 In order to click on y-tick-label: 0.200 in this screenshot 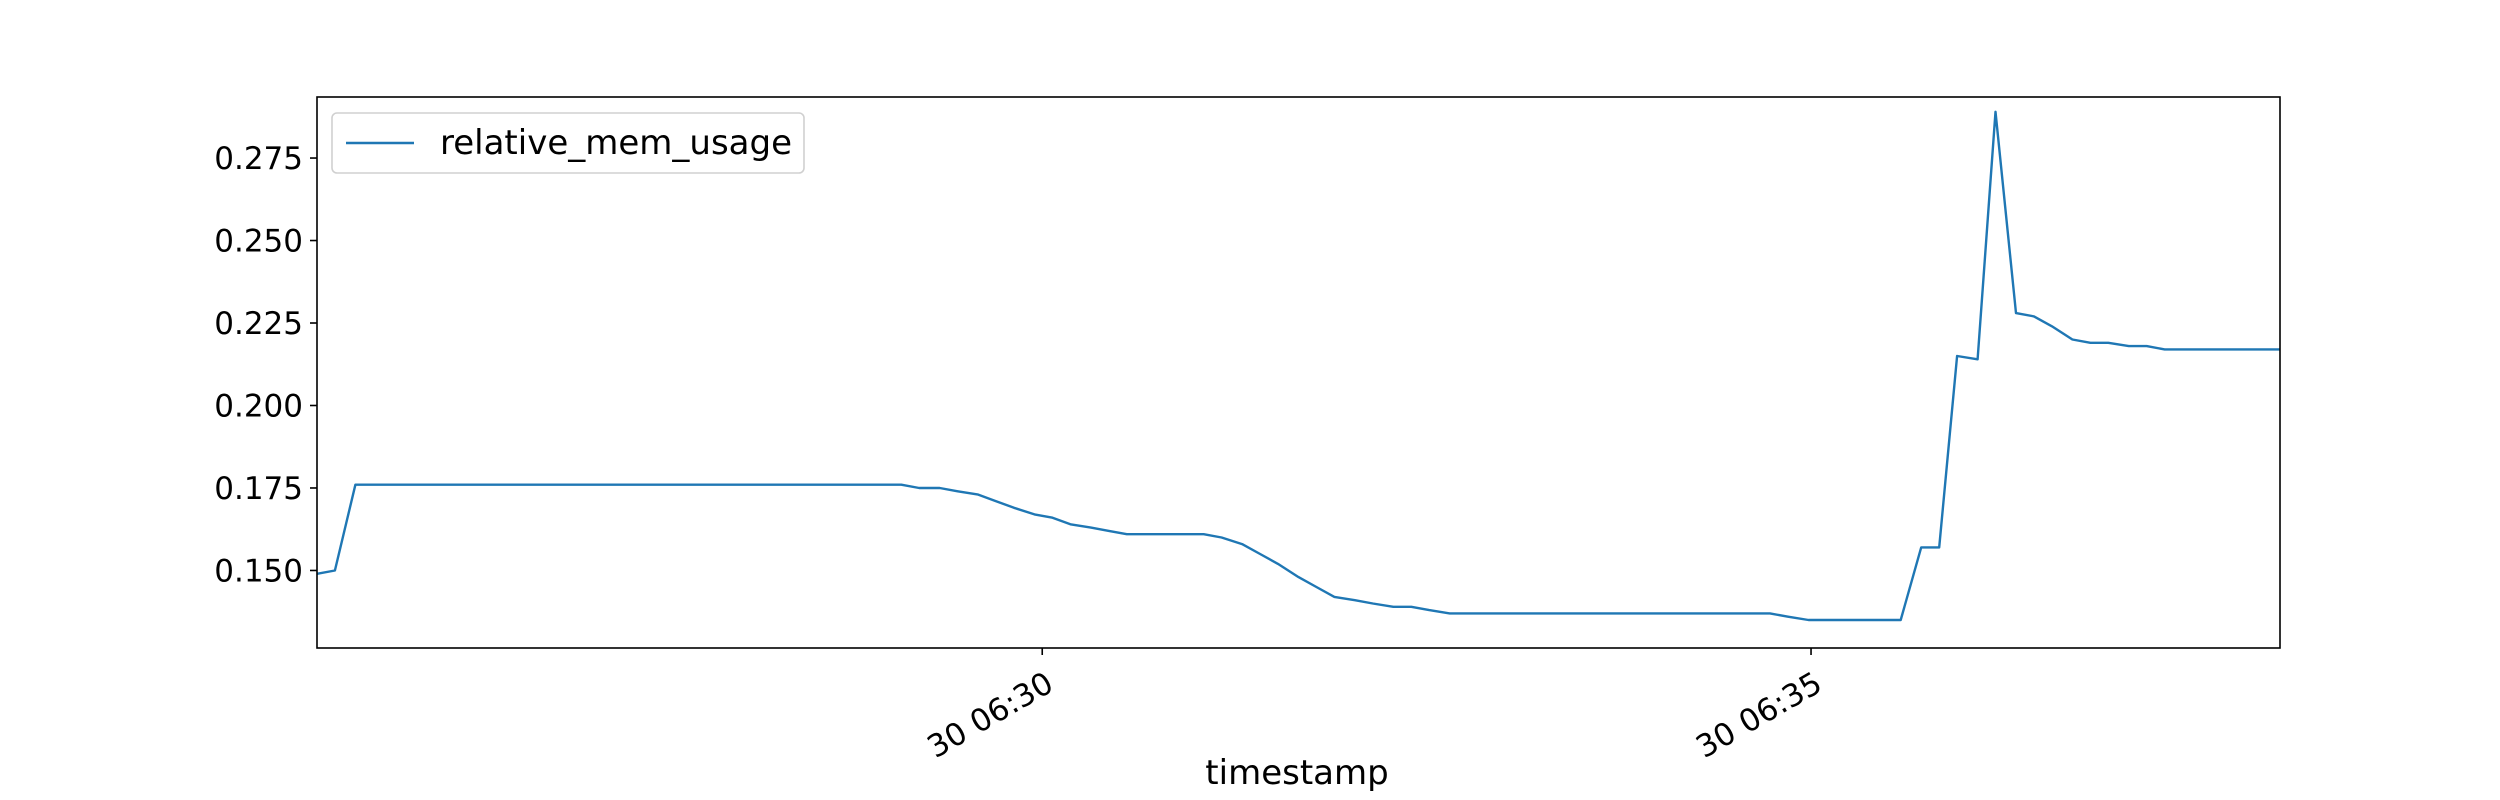, I will do `click(258, 406)`.